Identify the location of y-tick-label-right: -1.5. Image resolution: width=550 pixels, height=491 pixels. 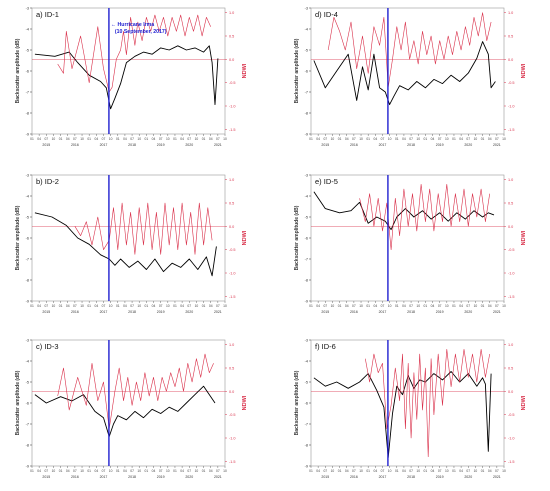
(232, 462).